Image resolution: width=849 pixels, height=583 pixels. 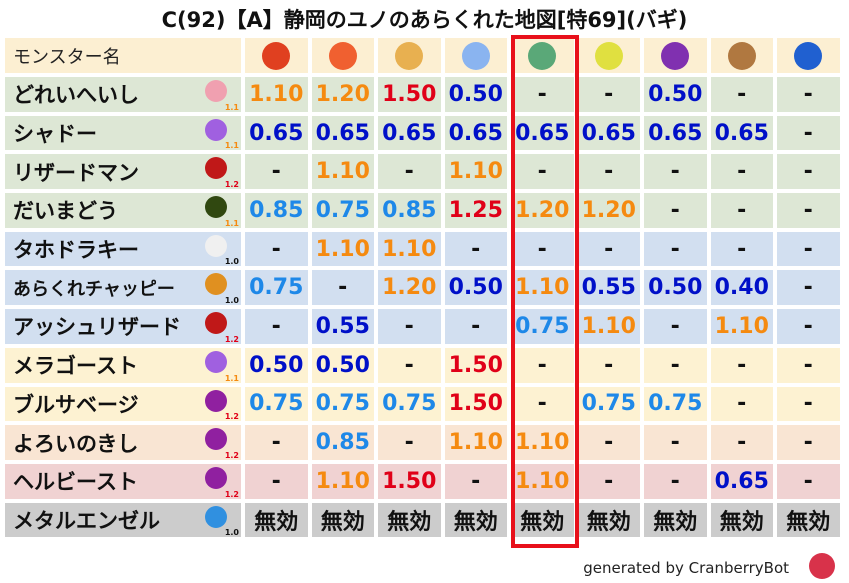 I want to click on monster-name-cell: メラゴースト 1.1, so click(x=123, y=365).